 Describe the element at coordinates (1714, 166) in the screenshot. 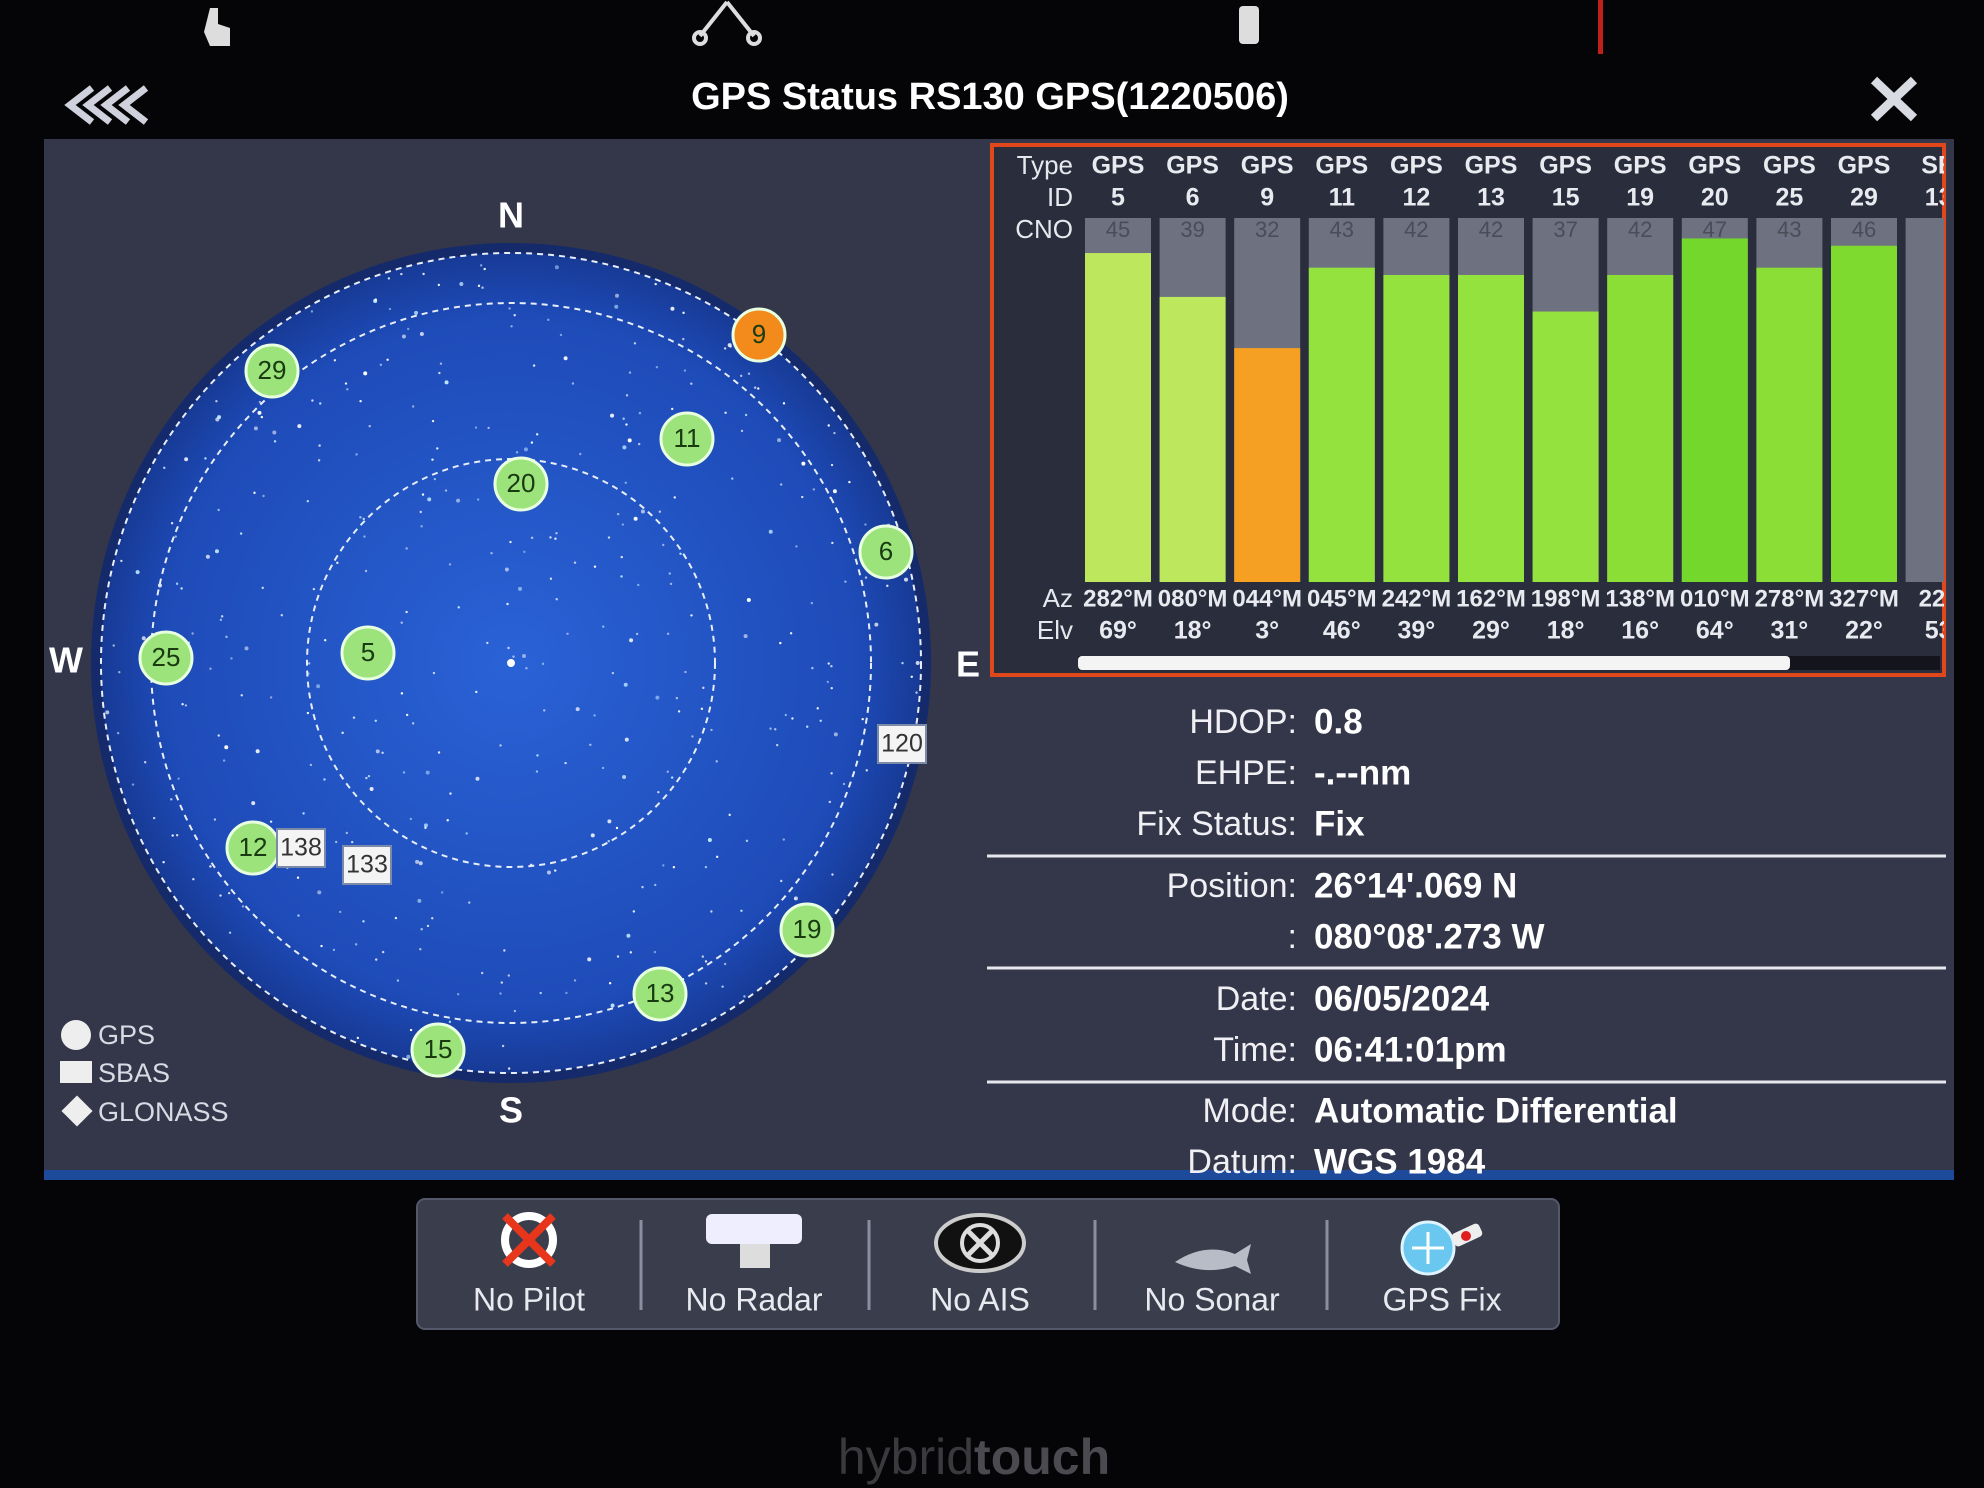

I see `column-type: GPS` at that location.